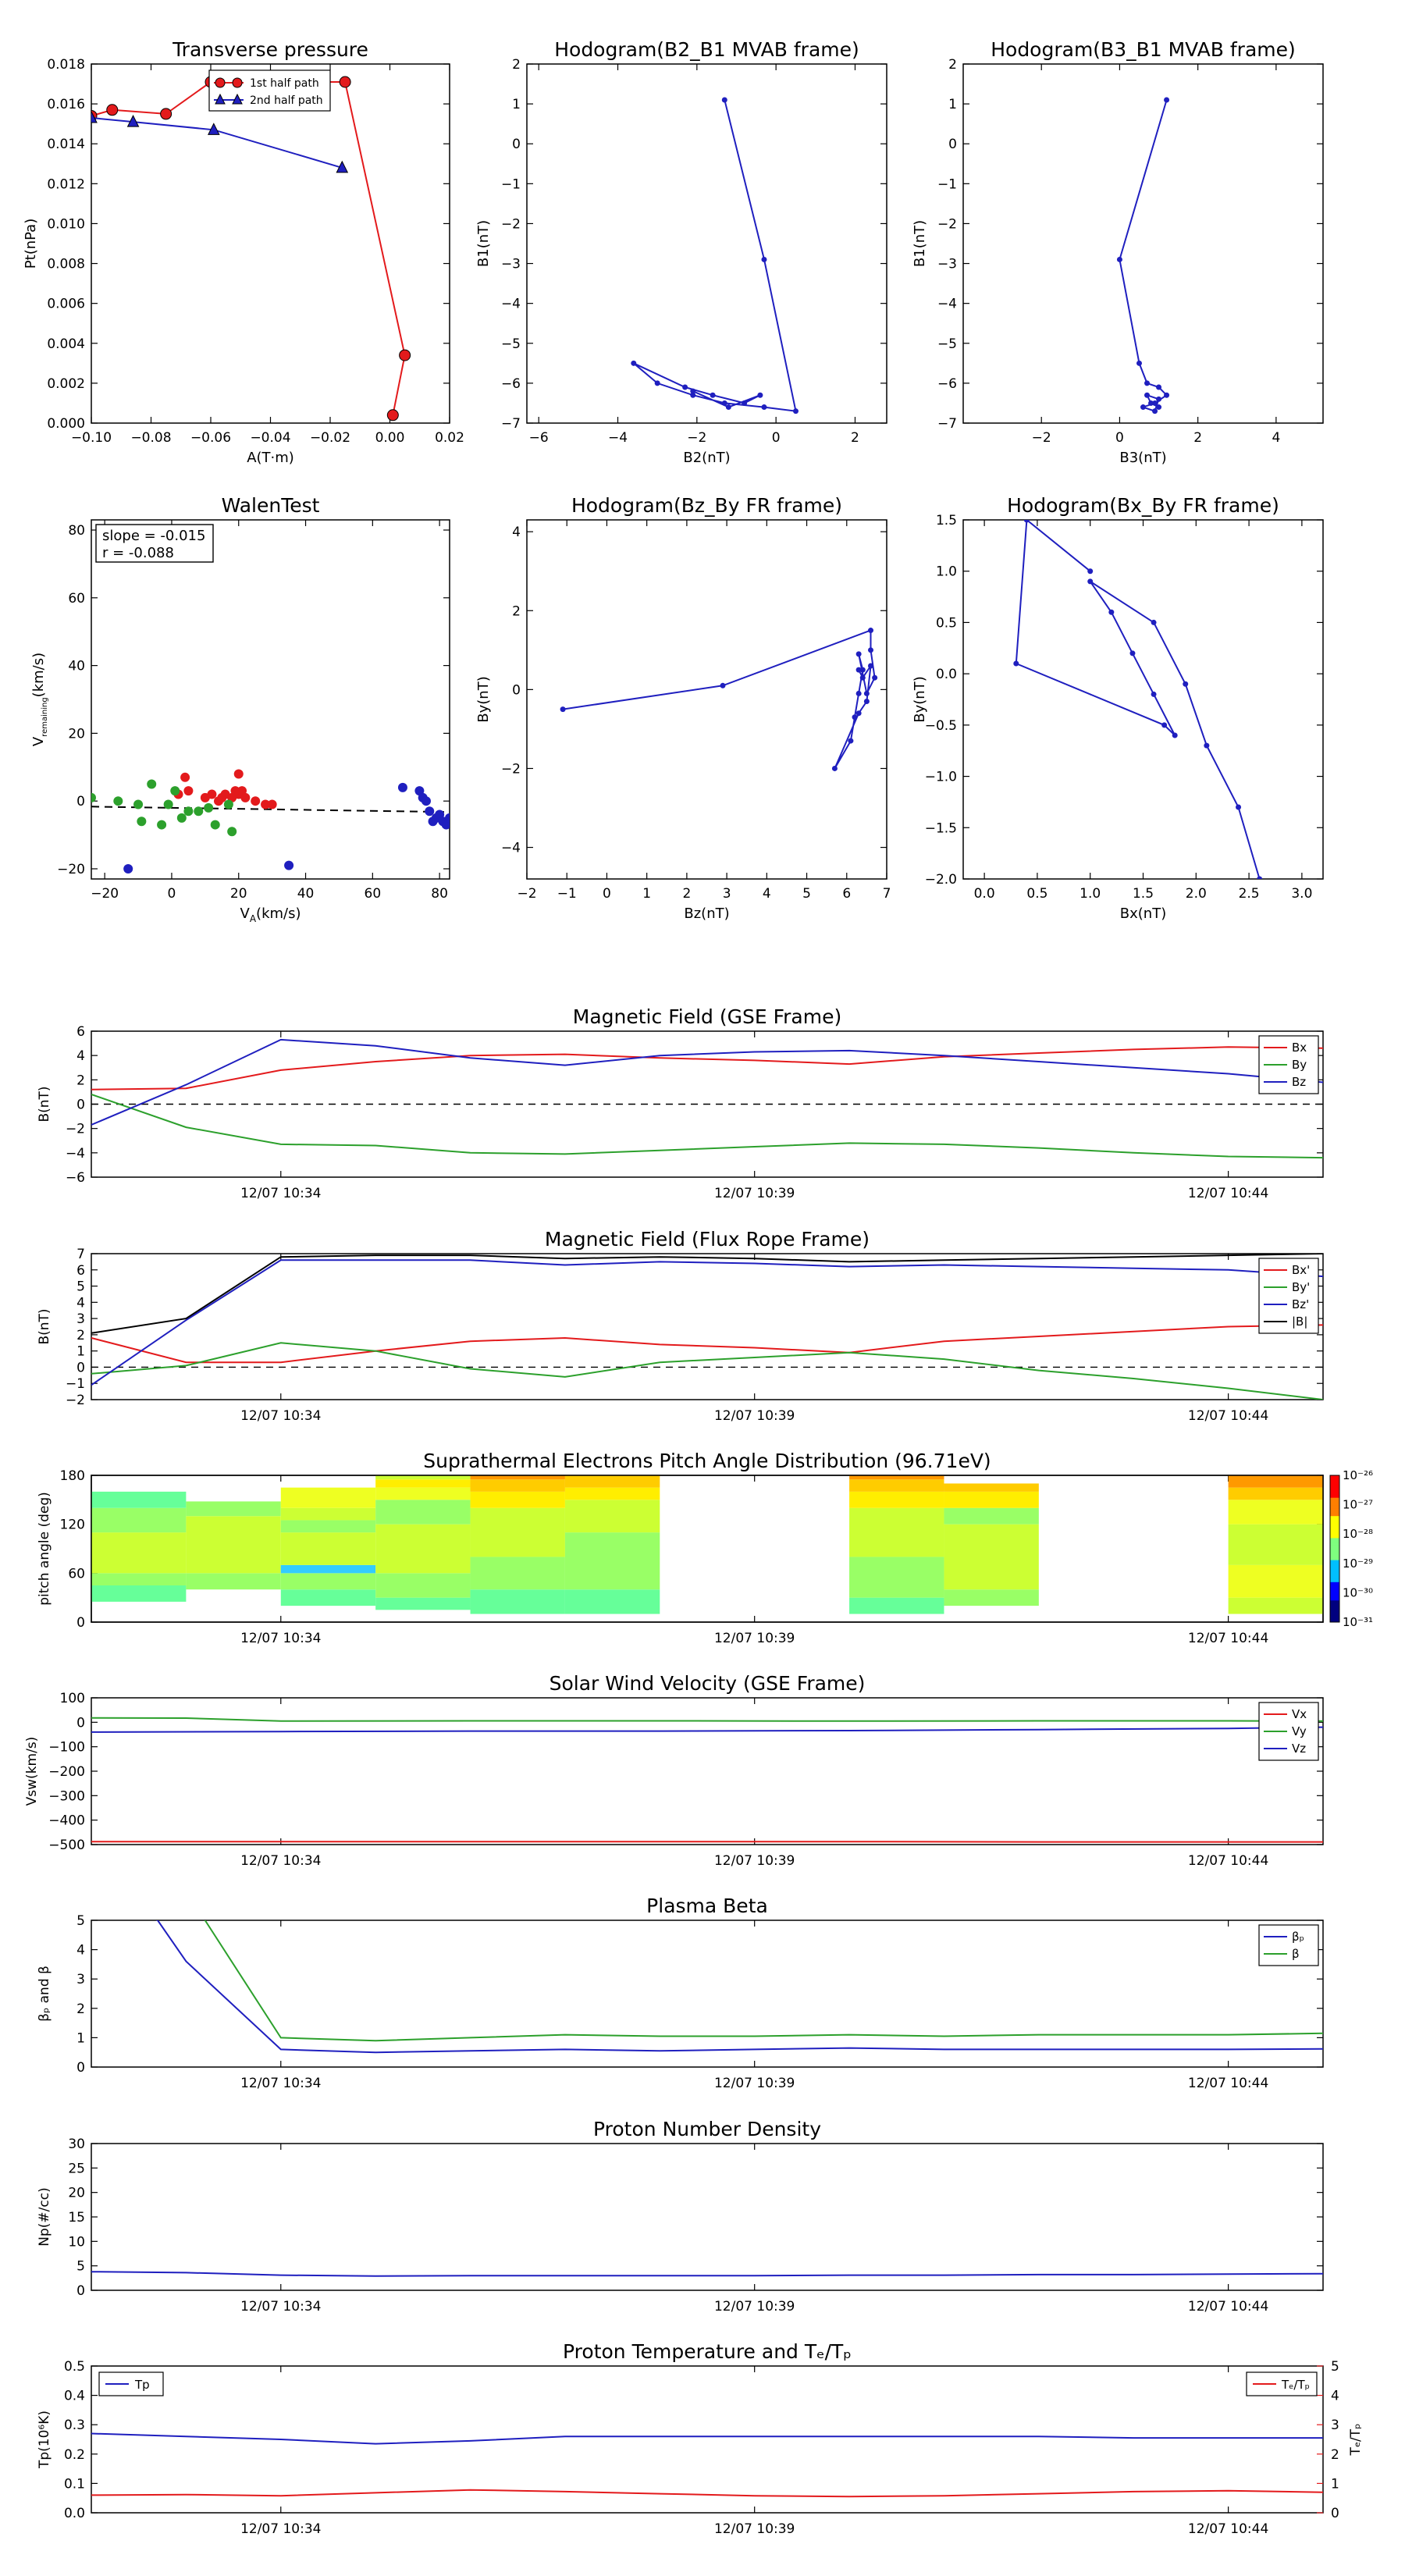 The width and height of the screenshot is (1405, 2576). What do you see at coordinates (221, 99) in the screenshot?
I see `chart-pt-legend-marker` at bounding box center [221, 99].